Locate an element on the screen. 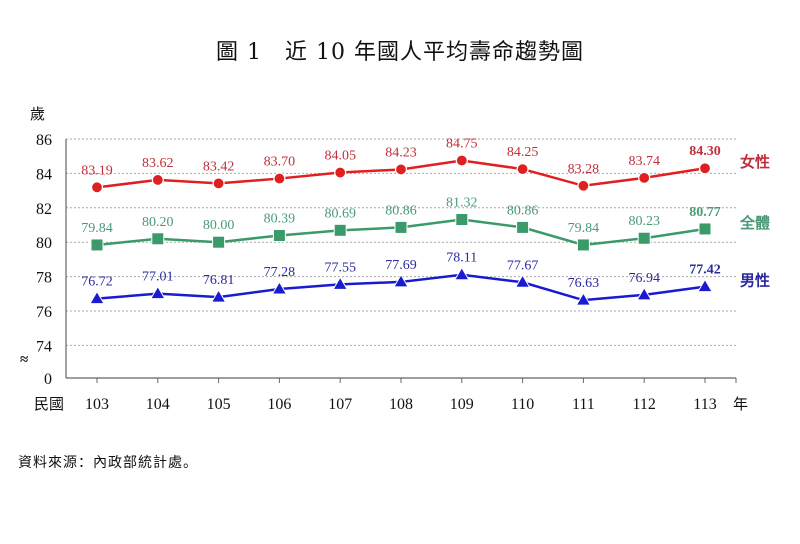 This screenshot has width=800, height=544. legend-label: 女性 is located at coordinates (755, 162).